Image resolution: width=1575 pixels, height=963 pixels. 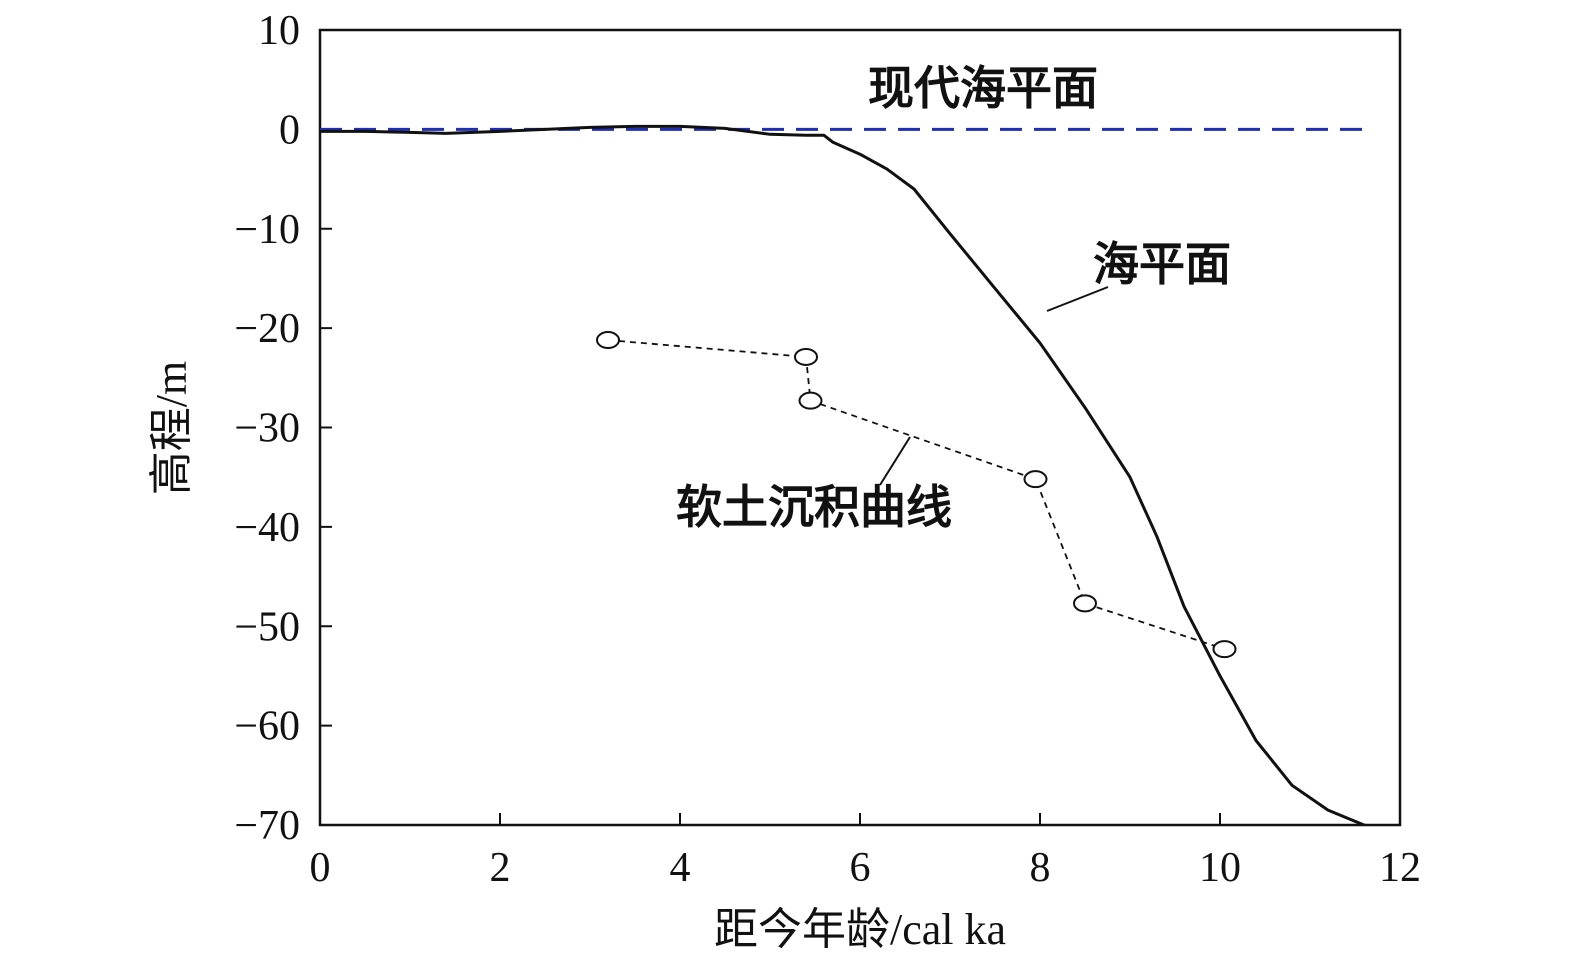 I want to click on y-axis-title: 高程/m, so click(x=171, y=428).